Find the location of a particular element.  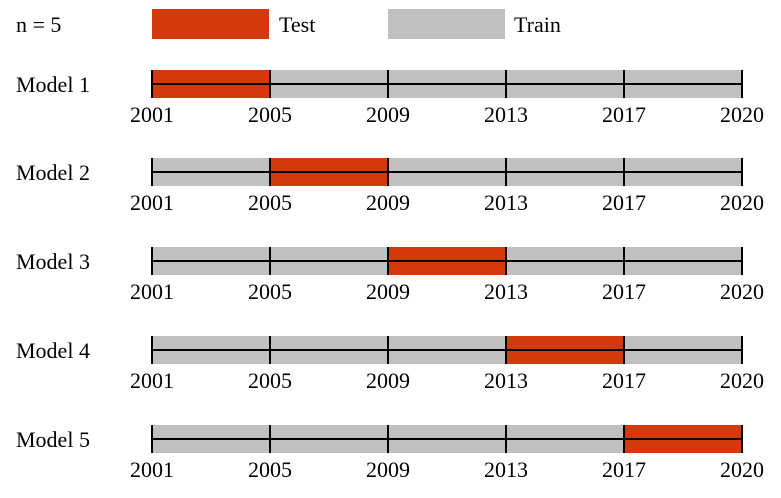

model-row: Model 1 2001 2005 2009 2013 2017 2020 is located at coordinates (390, 98).